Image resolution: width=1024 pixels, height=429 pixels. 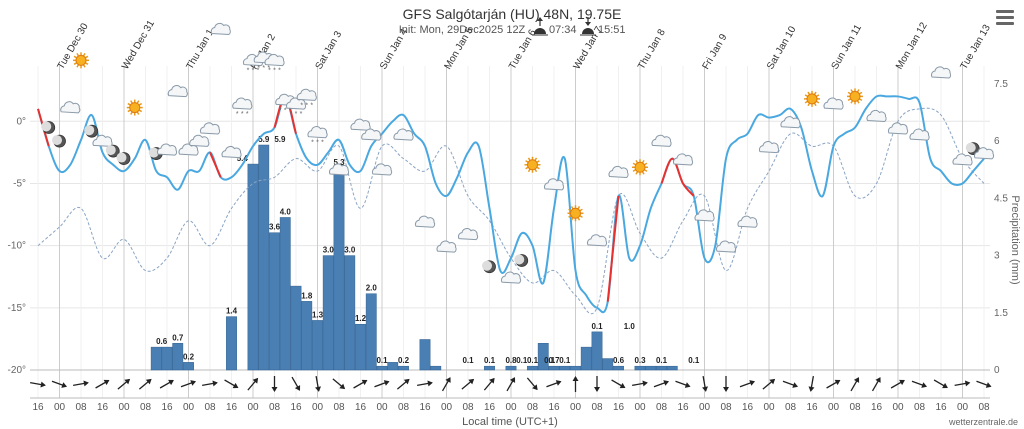 I want to click on sun-disc, so click(x=81, y=60).